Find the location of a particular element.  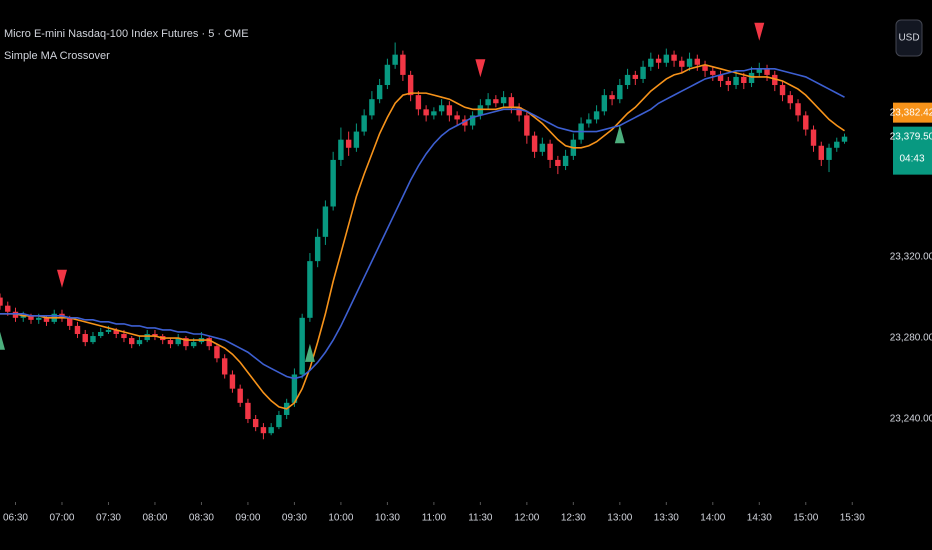

x-tick-label: 11:00 is located at coordinates (434, 518).